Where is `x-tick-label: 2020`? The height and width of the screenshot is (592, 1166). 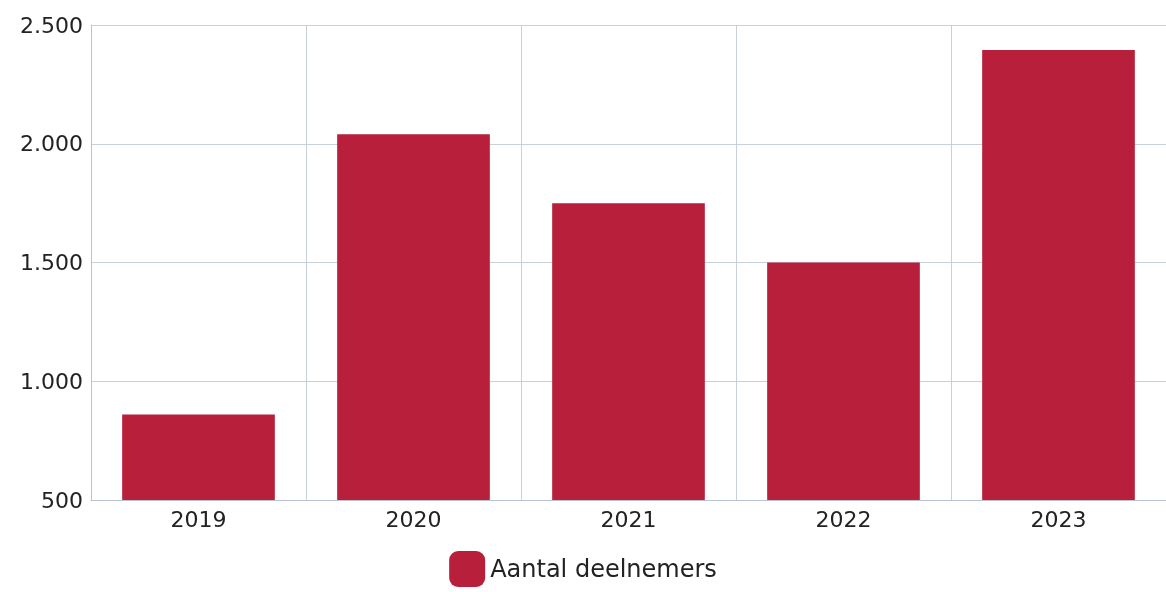
x-tick-label: 2020 is located at coordinates (413, 519).